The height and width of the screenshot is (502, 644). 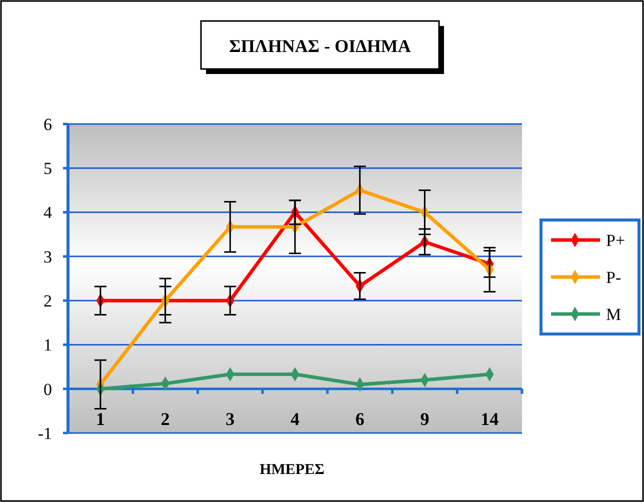 What do you see at coordinates (292, 470) in the screenshot?
I see `x-axis-title: ΗΜΕΡΕΣ` at bounding box center [292, 470].